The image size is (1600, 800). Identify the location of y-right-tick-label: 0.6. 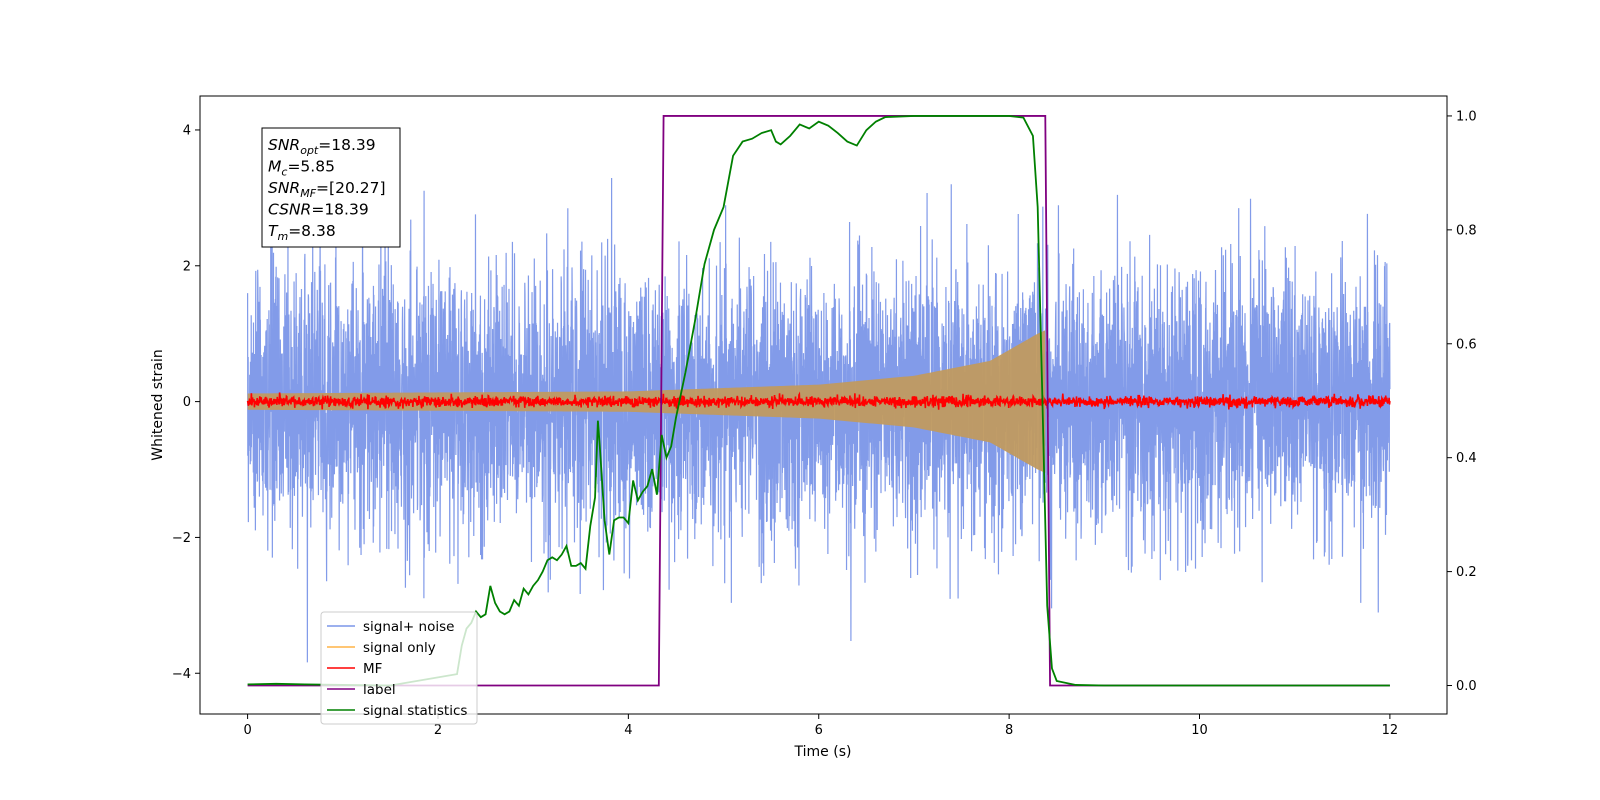
(1466, 344).